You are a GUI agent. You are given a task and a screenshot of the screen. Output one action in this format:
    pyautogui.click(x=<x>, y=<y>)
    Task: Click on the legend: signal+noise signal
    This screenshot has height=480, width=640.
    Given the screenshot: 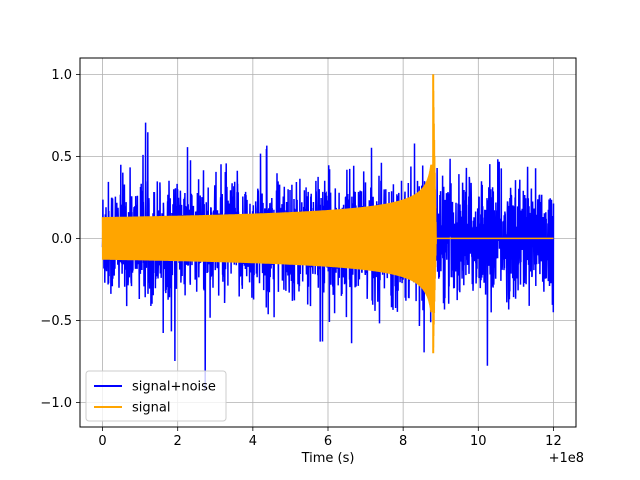 What is the action you would take?
    pyautogui.click(x=156, y=396)
    